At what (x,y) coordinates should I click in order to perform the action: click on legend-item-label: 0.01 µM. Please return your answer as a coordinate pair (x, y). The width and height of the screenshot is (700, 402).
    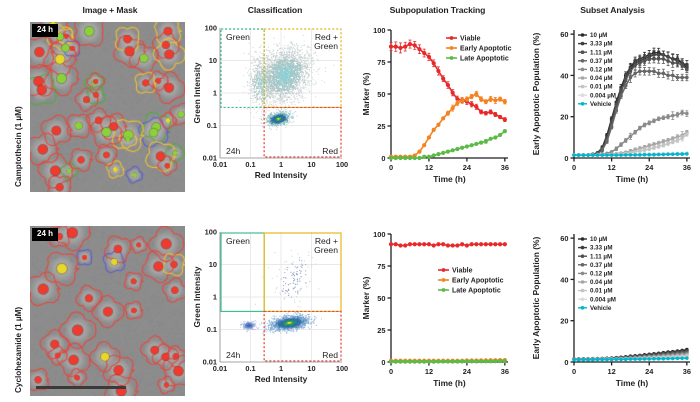
    Looking at the image, I should click on (601, 291).